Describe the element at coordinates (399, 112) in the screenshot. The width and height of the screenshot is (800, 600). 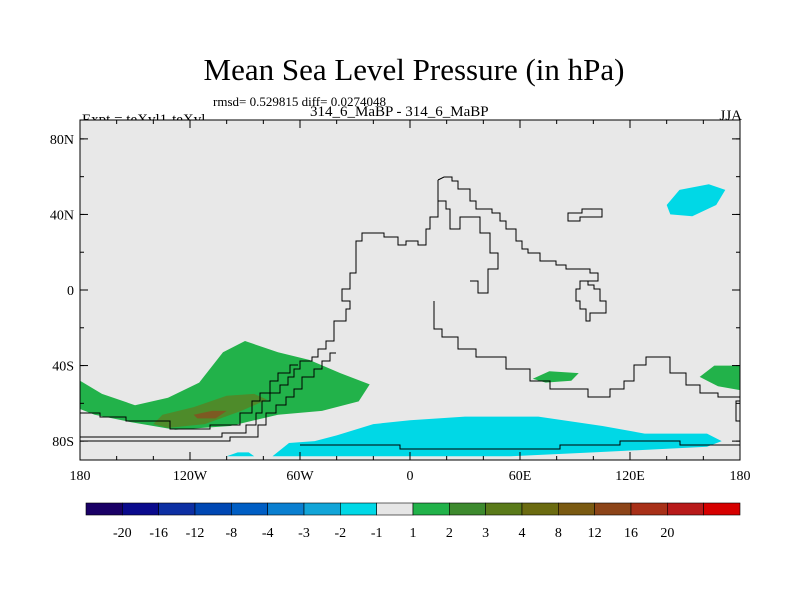
I see `run-label: 314_6_MaBP - 314_6_MaBP` at that location.